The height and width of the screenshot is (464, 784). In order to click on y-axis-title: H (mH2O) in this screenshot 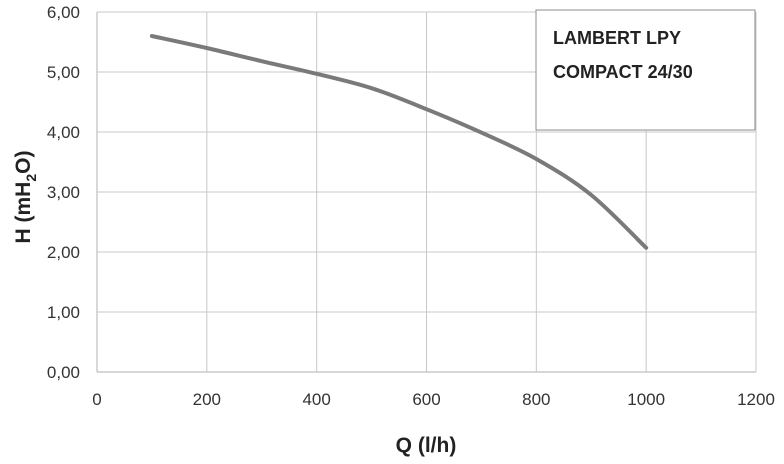, I will do `click(25, 197)`.